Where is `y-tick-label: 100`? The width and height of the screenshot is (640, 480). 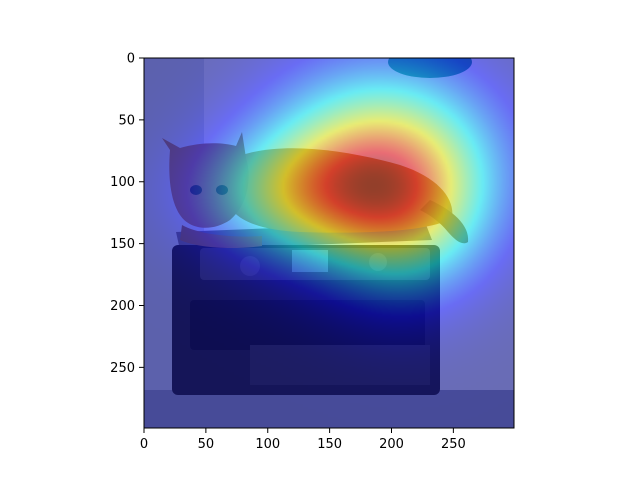 y-tick-label: 100 is located at coordinates (122, 182).